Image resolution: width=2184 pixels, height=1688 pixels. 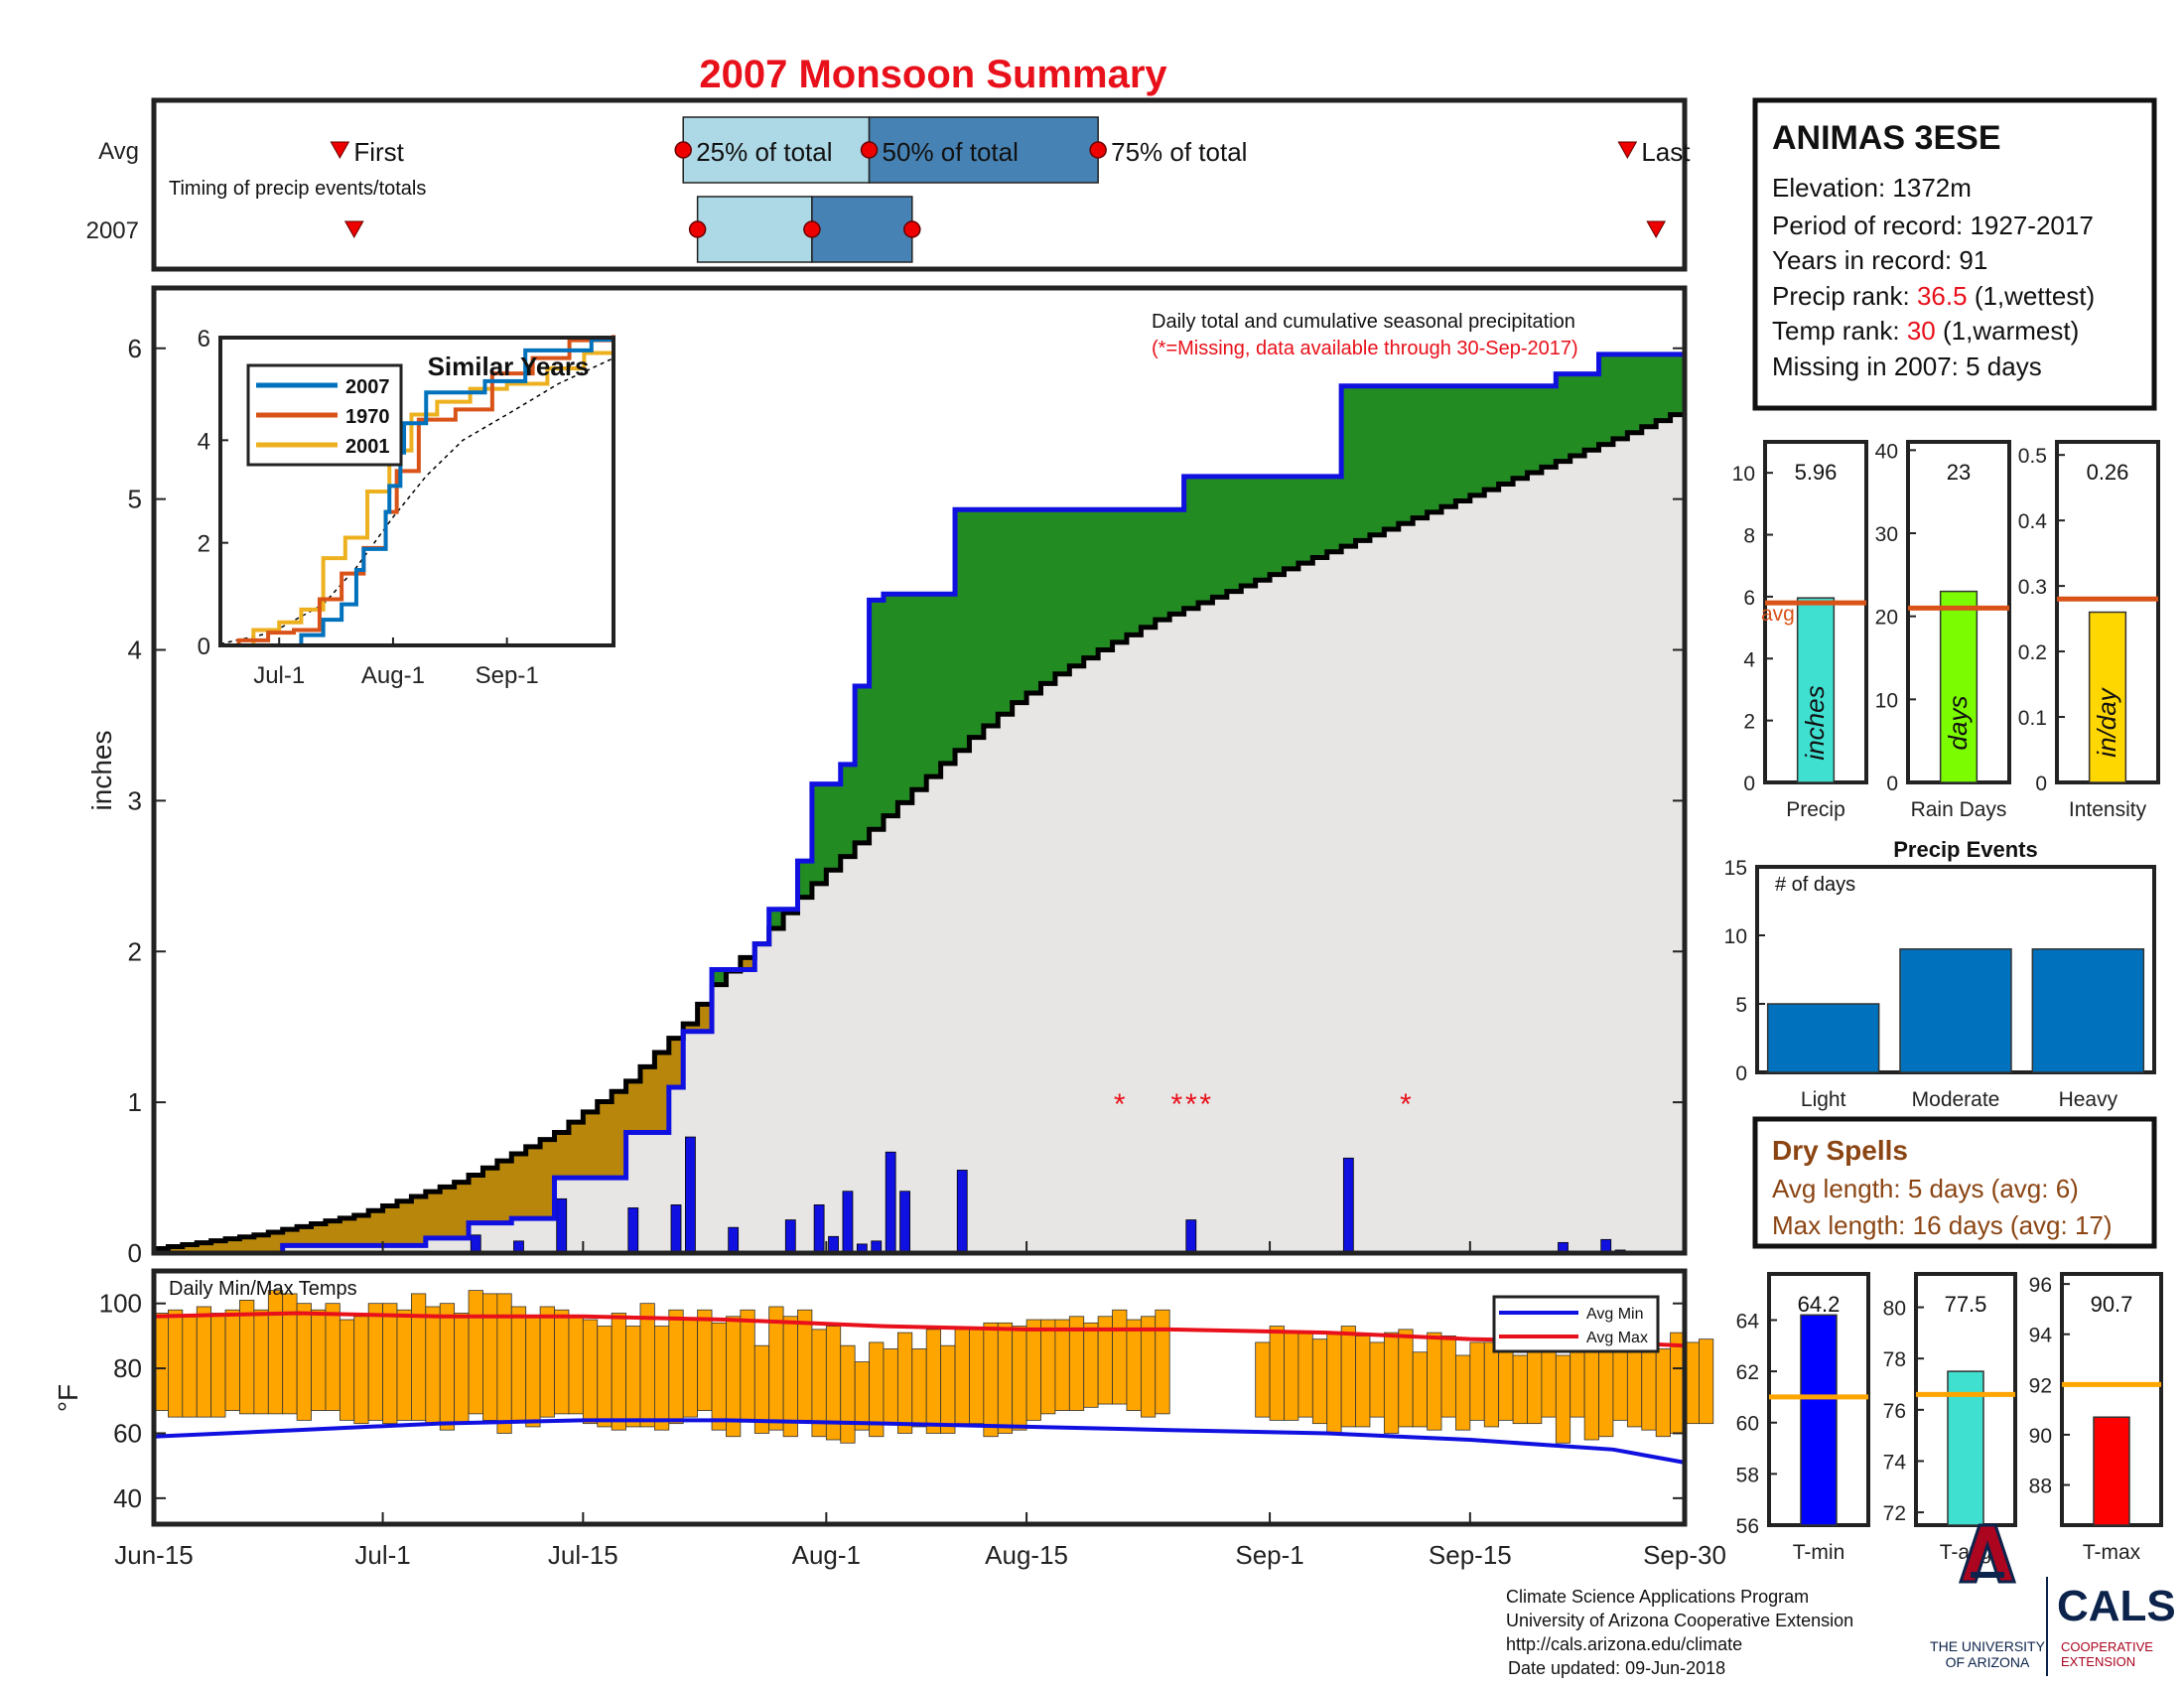 I want to click on timing-2007-q50-marker, so click(x=812, y=229).